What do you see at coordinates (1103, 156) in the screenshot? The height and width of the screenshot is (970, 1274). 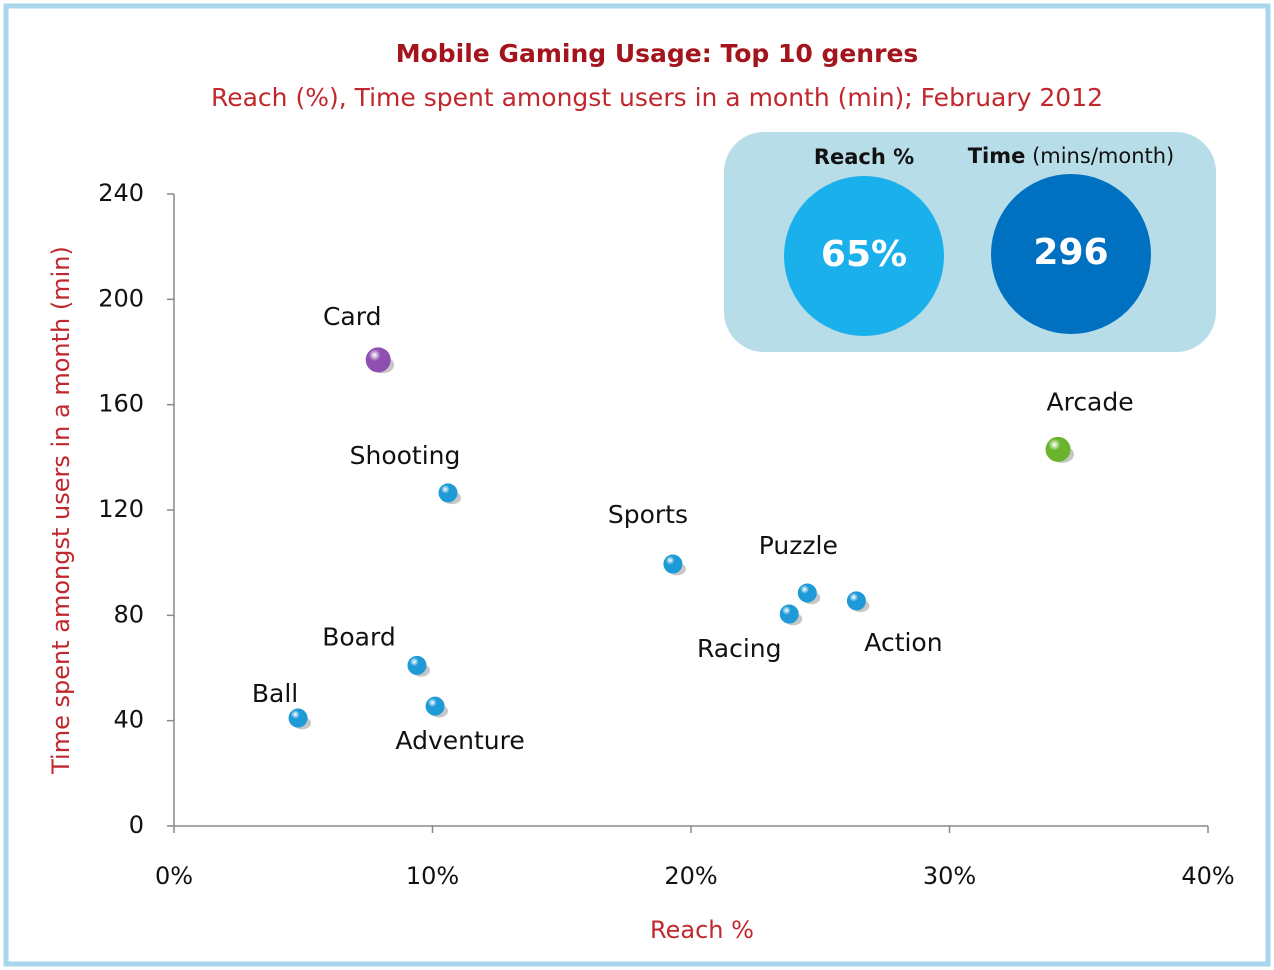 I see `summary-time-unit: (mins/month)` at bounding box center [1103, 156].